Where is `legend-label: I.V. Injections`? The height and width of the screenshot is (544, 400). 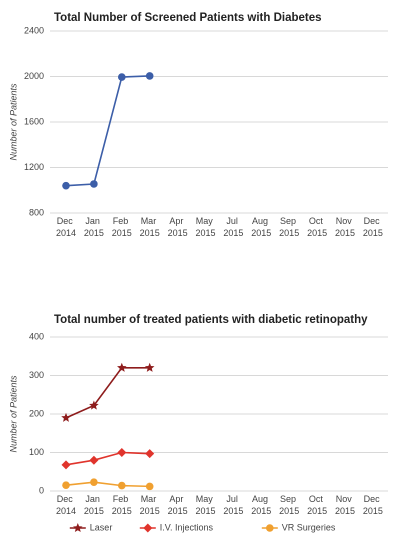 legend-label: I.V. Injections is located at coordinates (187, 527).